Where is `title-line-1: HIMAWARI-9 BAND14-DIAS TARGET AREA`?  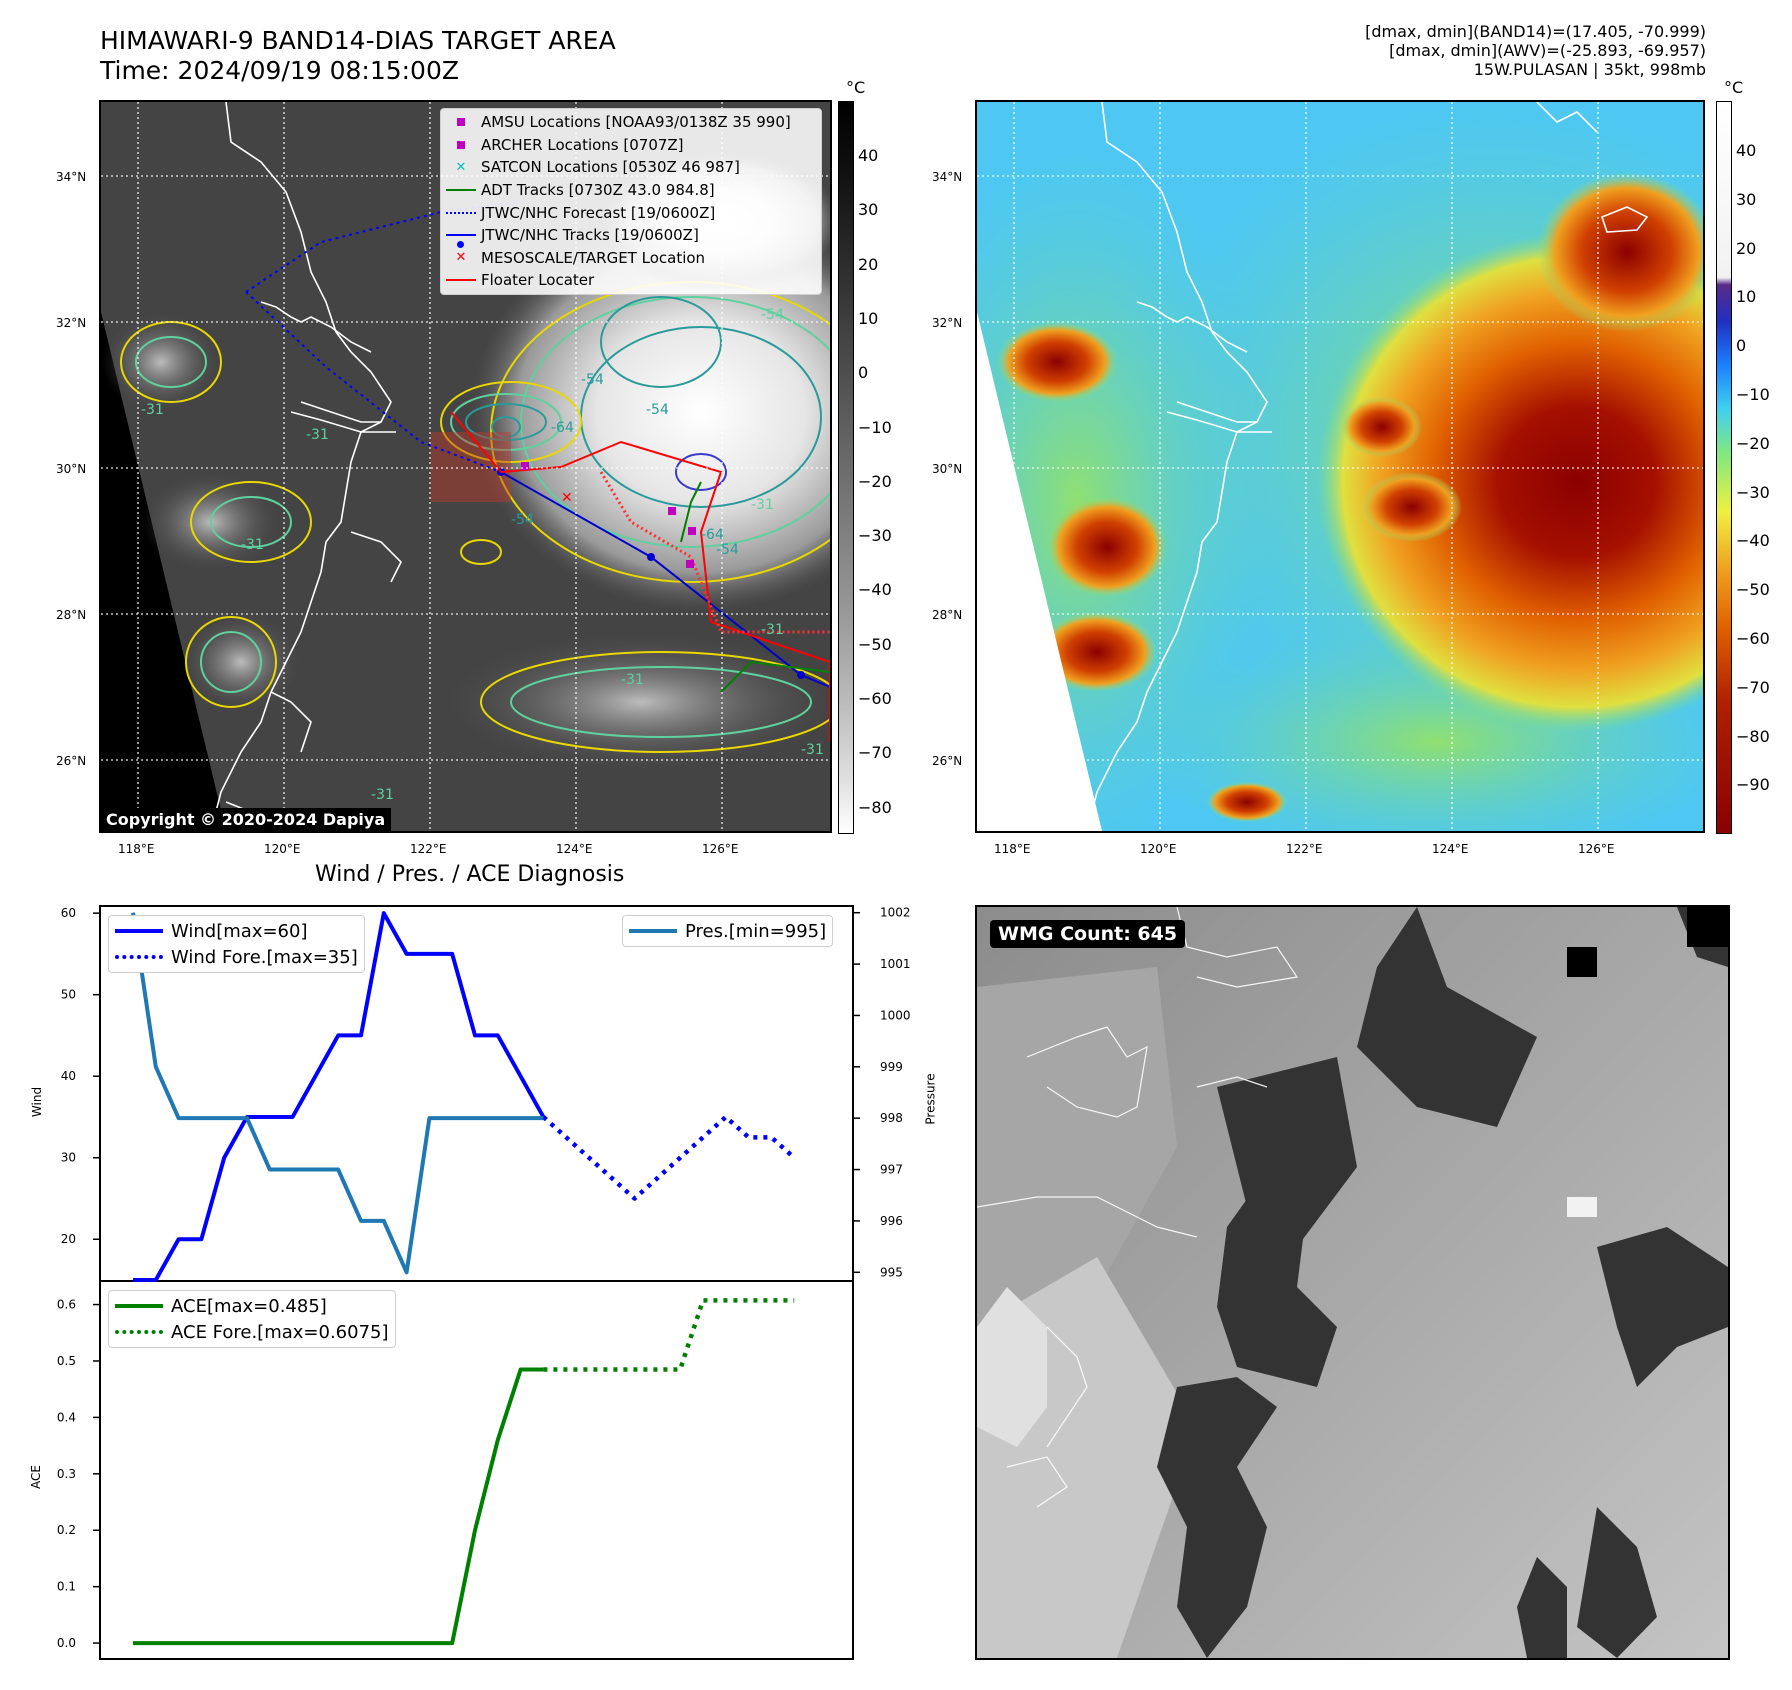
title-line-1: HIMAWARI-9 BAND14-DIAS TARGET AREA is located at coordinates (358, 40).